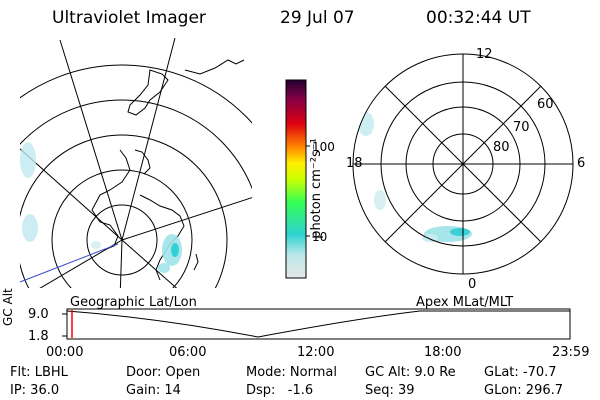  Describe the element at coordinates (484, 54) in the screenshot. I see `mlt-label-12: 12` at that location.